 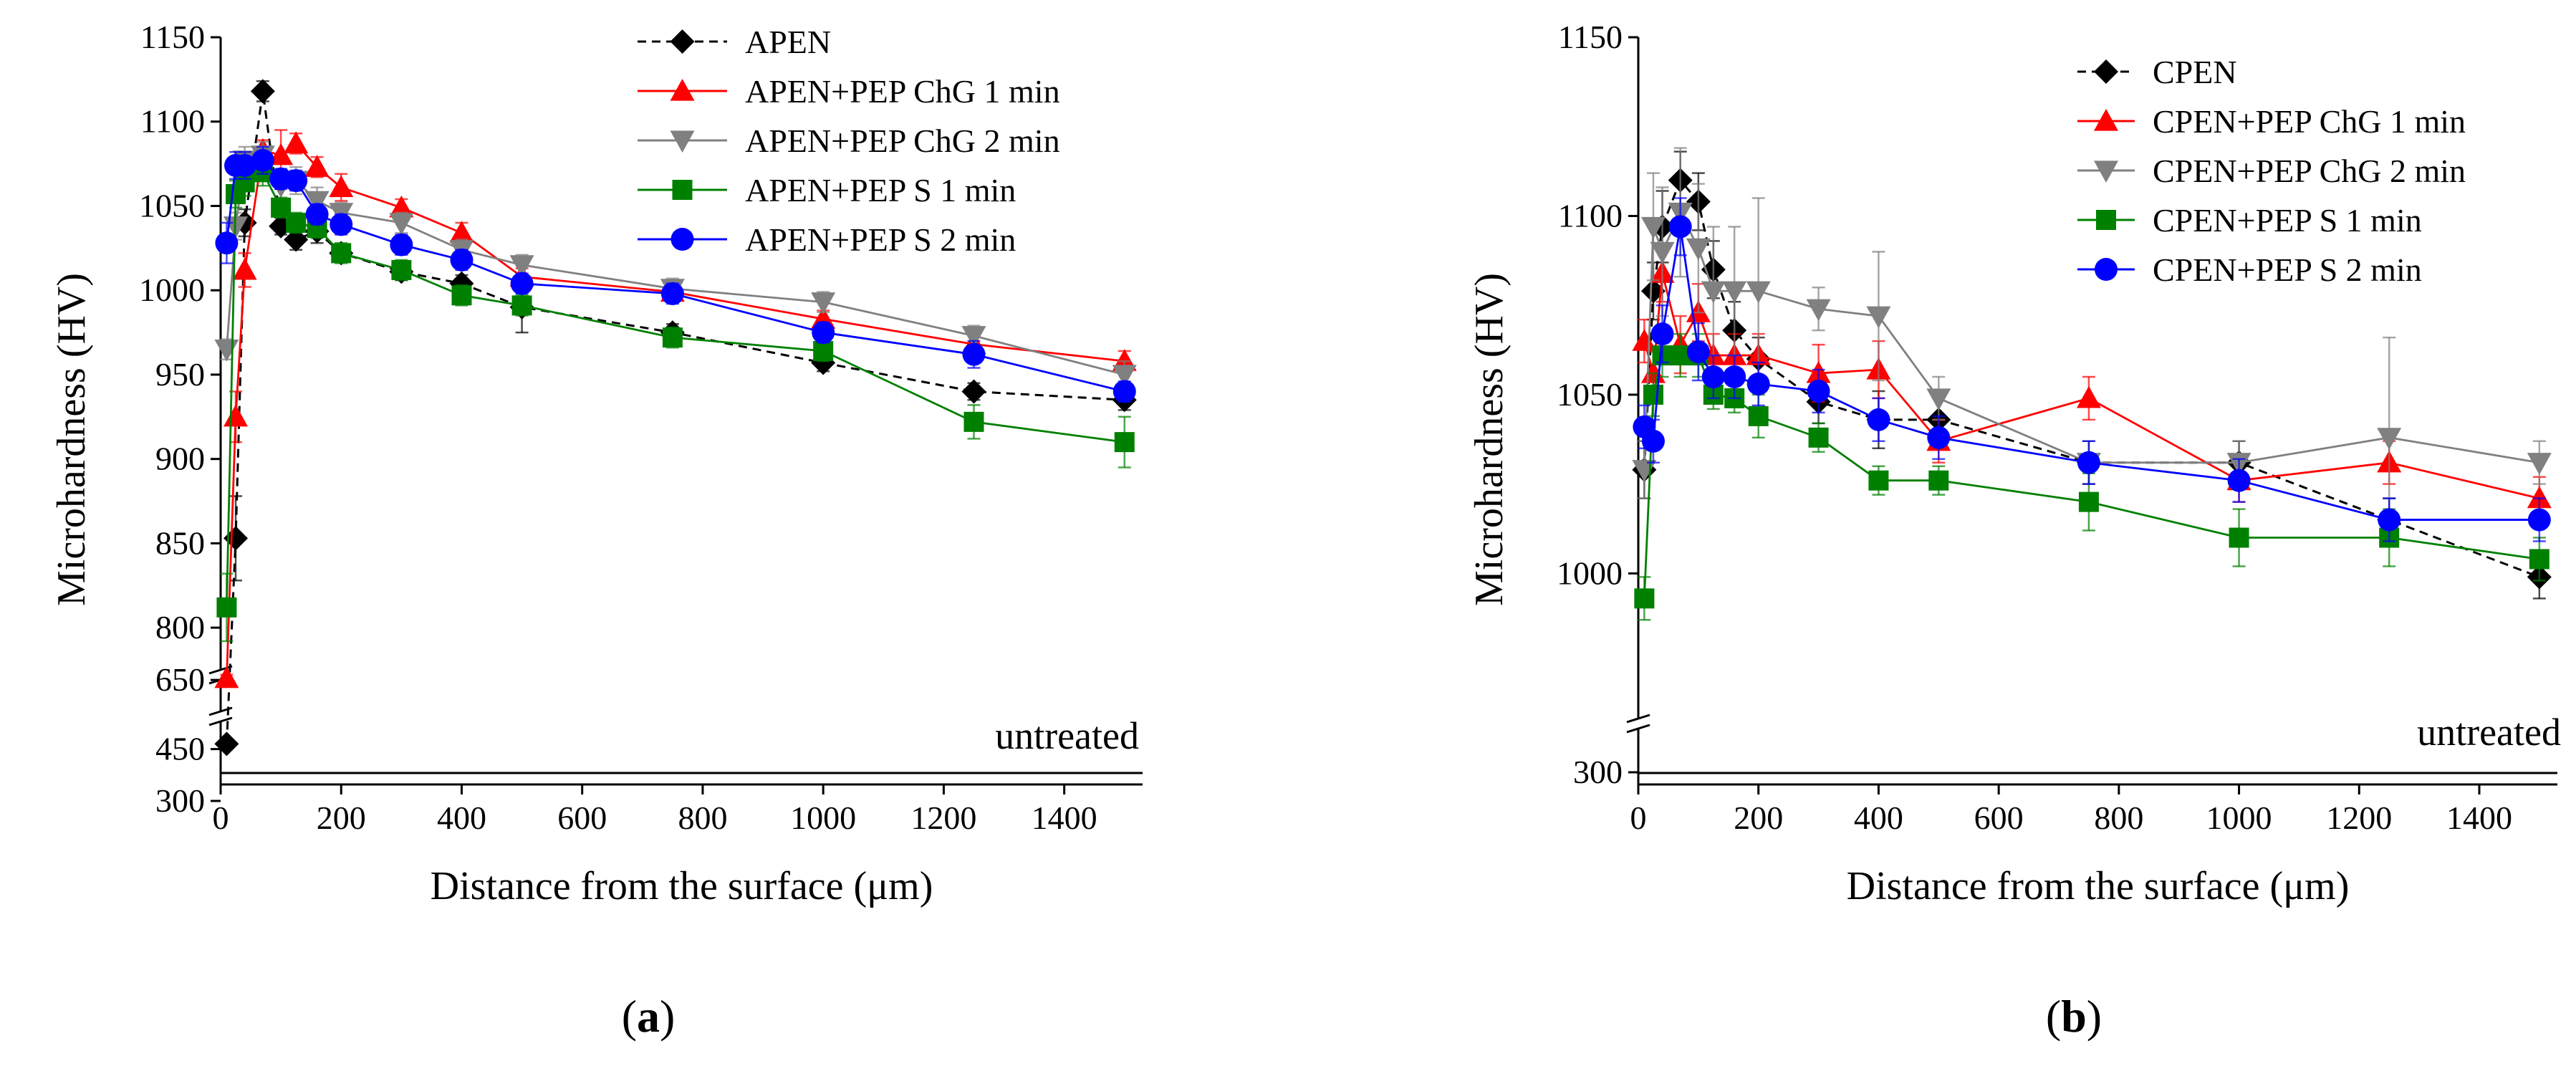 What do you see at coordinates (1591, 216) in the screenshot?
I see `panel-b-y-tick-label: 1100` at bounding box center [1591, 216].